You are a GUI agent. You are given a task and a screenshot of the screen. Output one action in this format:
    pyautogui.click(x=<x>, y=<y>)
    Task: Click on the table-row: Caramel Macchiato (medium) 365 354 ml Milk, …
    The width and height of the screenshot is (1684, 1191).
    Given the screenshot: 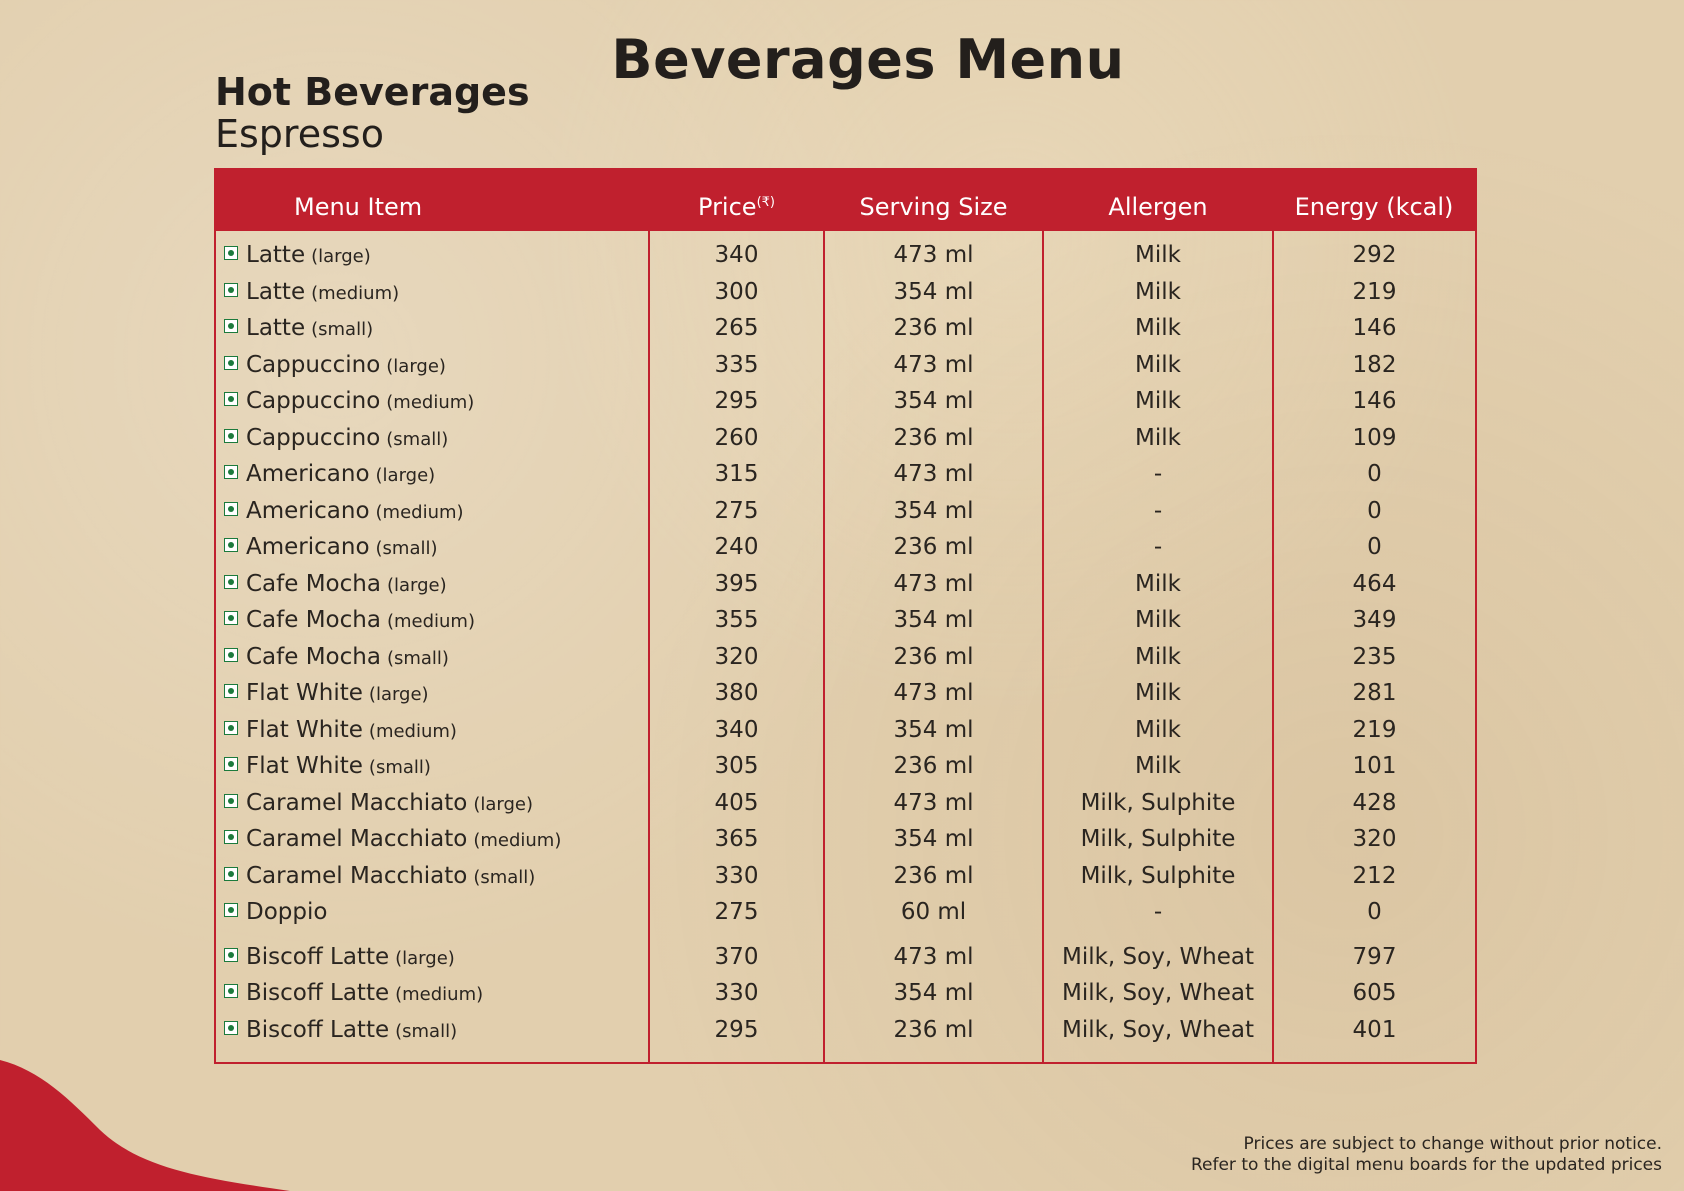 What is the action you would take?
    pyautogui.click(x=845, y=839)
    